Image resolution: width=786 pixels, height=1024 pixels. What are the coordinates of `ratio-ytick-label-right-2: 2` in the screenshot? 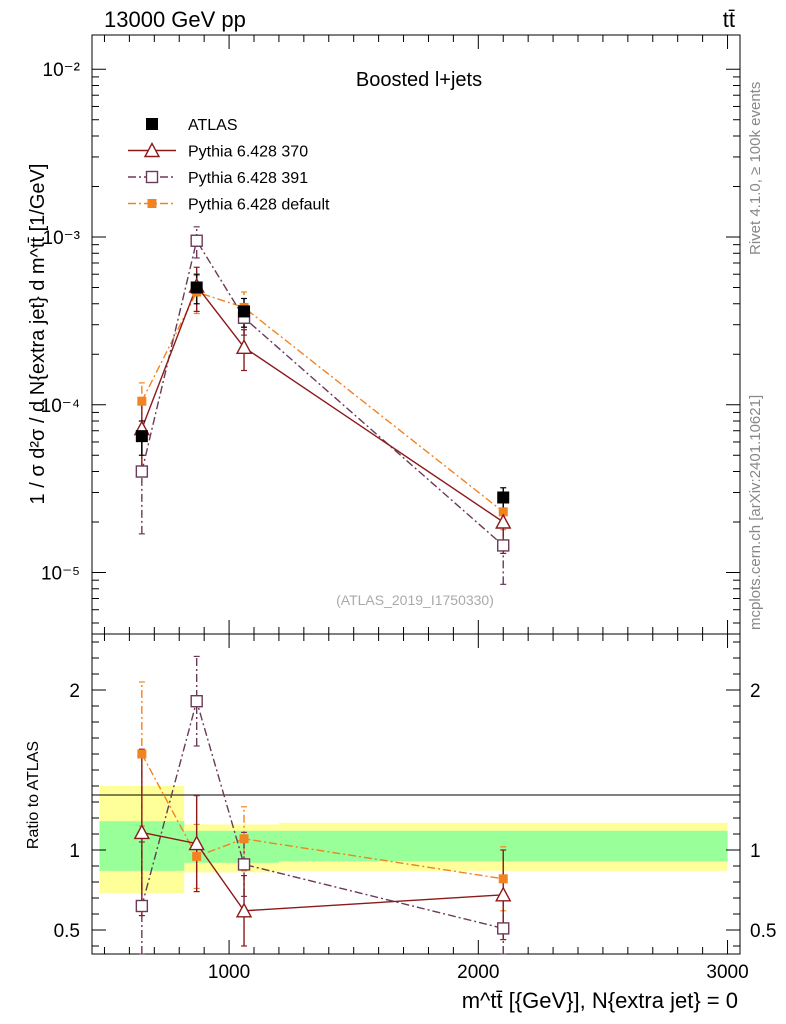 It's located at (755, 691).